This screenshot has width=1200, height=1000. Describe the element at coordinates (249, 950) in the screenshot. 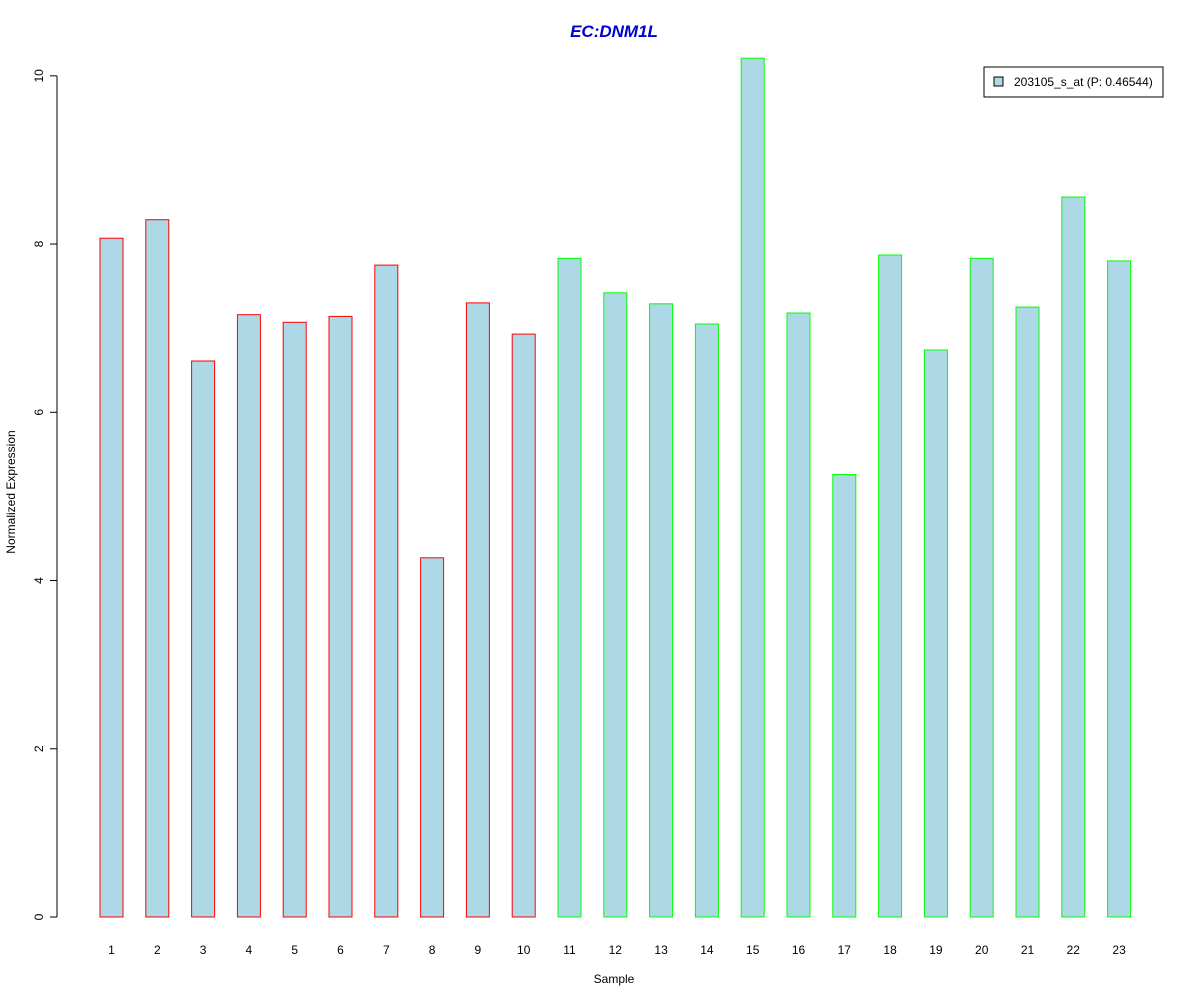

I see `x-tick-label: 4` at that location.